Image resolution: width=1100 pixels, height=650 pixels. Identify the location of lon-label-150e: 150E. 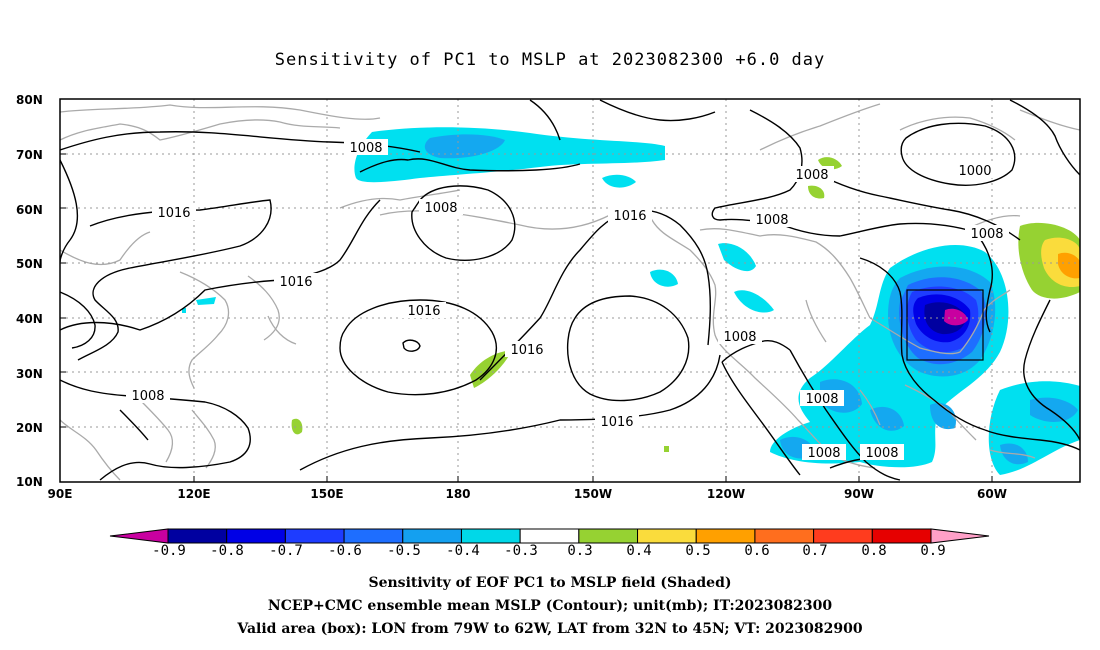
(327, 494).